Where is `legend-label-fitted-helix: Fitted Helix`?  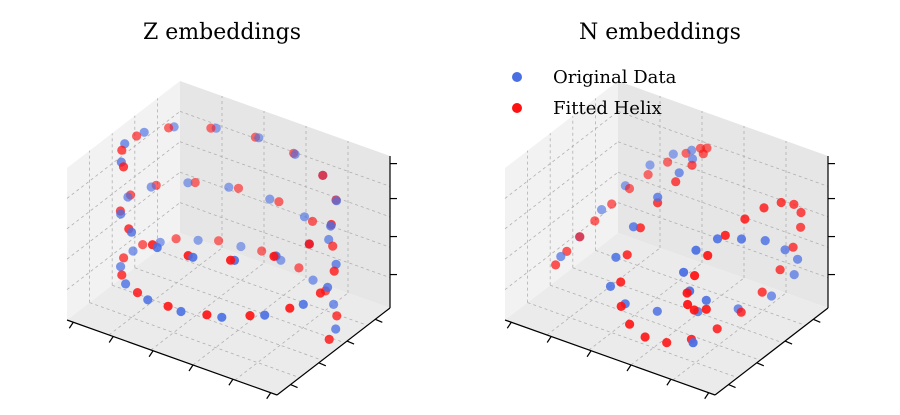
legend-label-fitted-helix: Fitted Helix is located at coordinates (607, 108).